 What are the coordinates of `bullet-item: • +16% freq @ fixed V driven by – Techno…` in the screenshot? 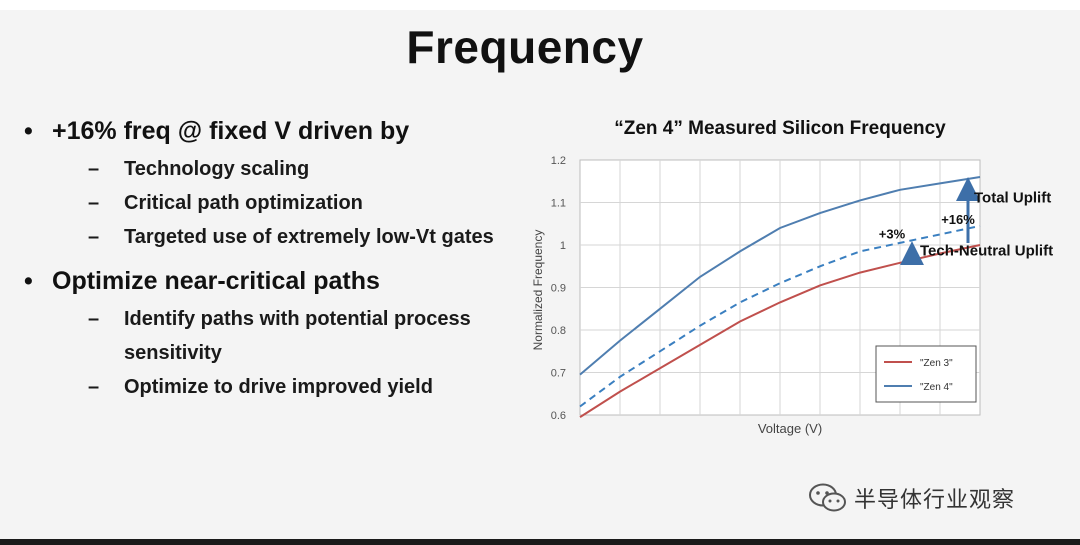 It's located at (264, 183).